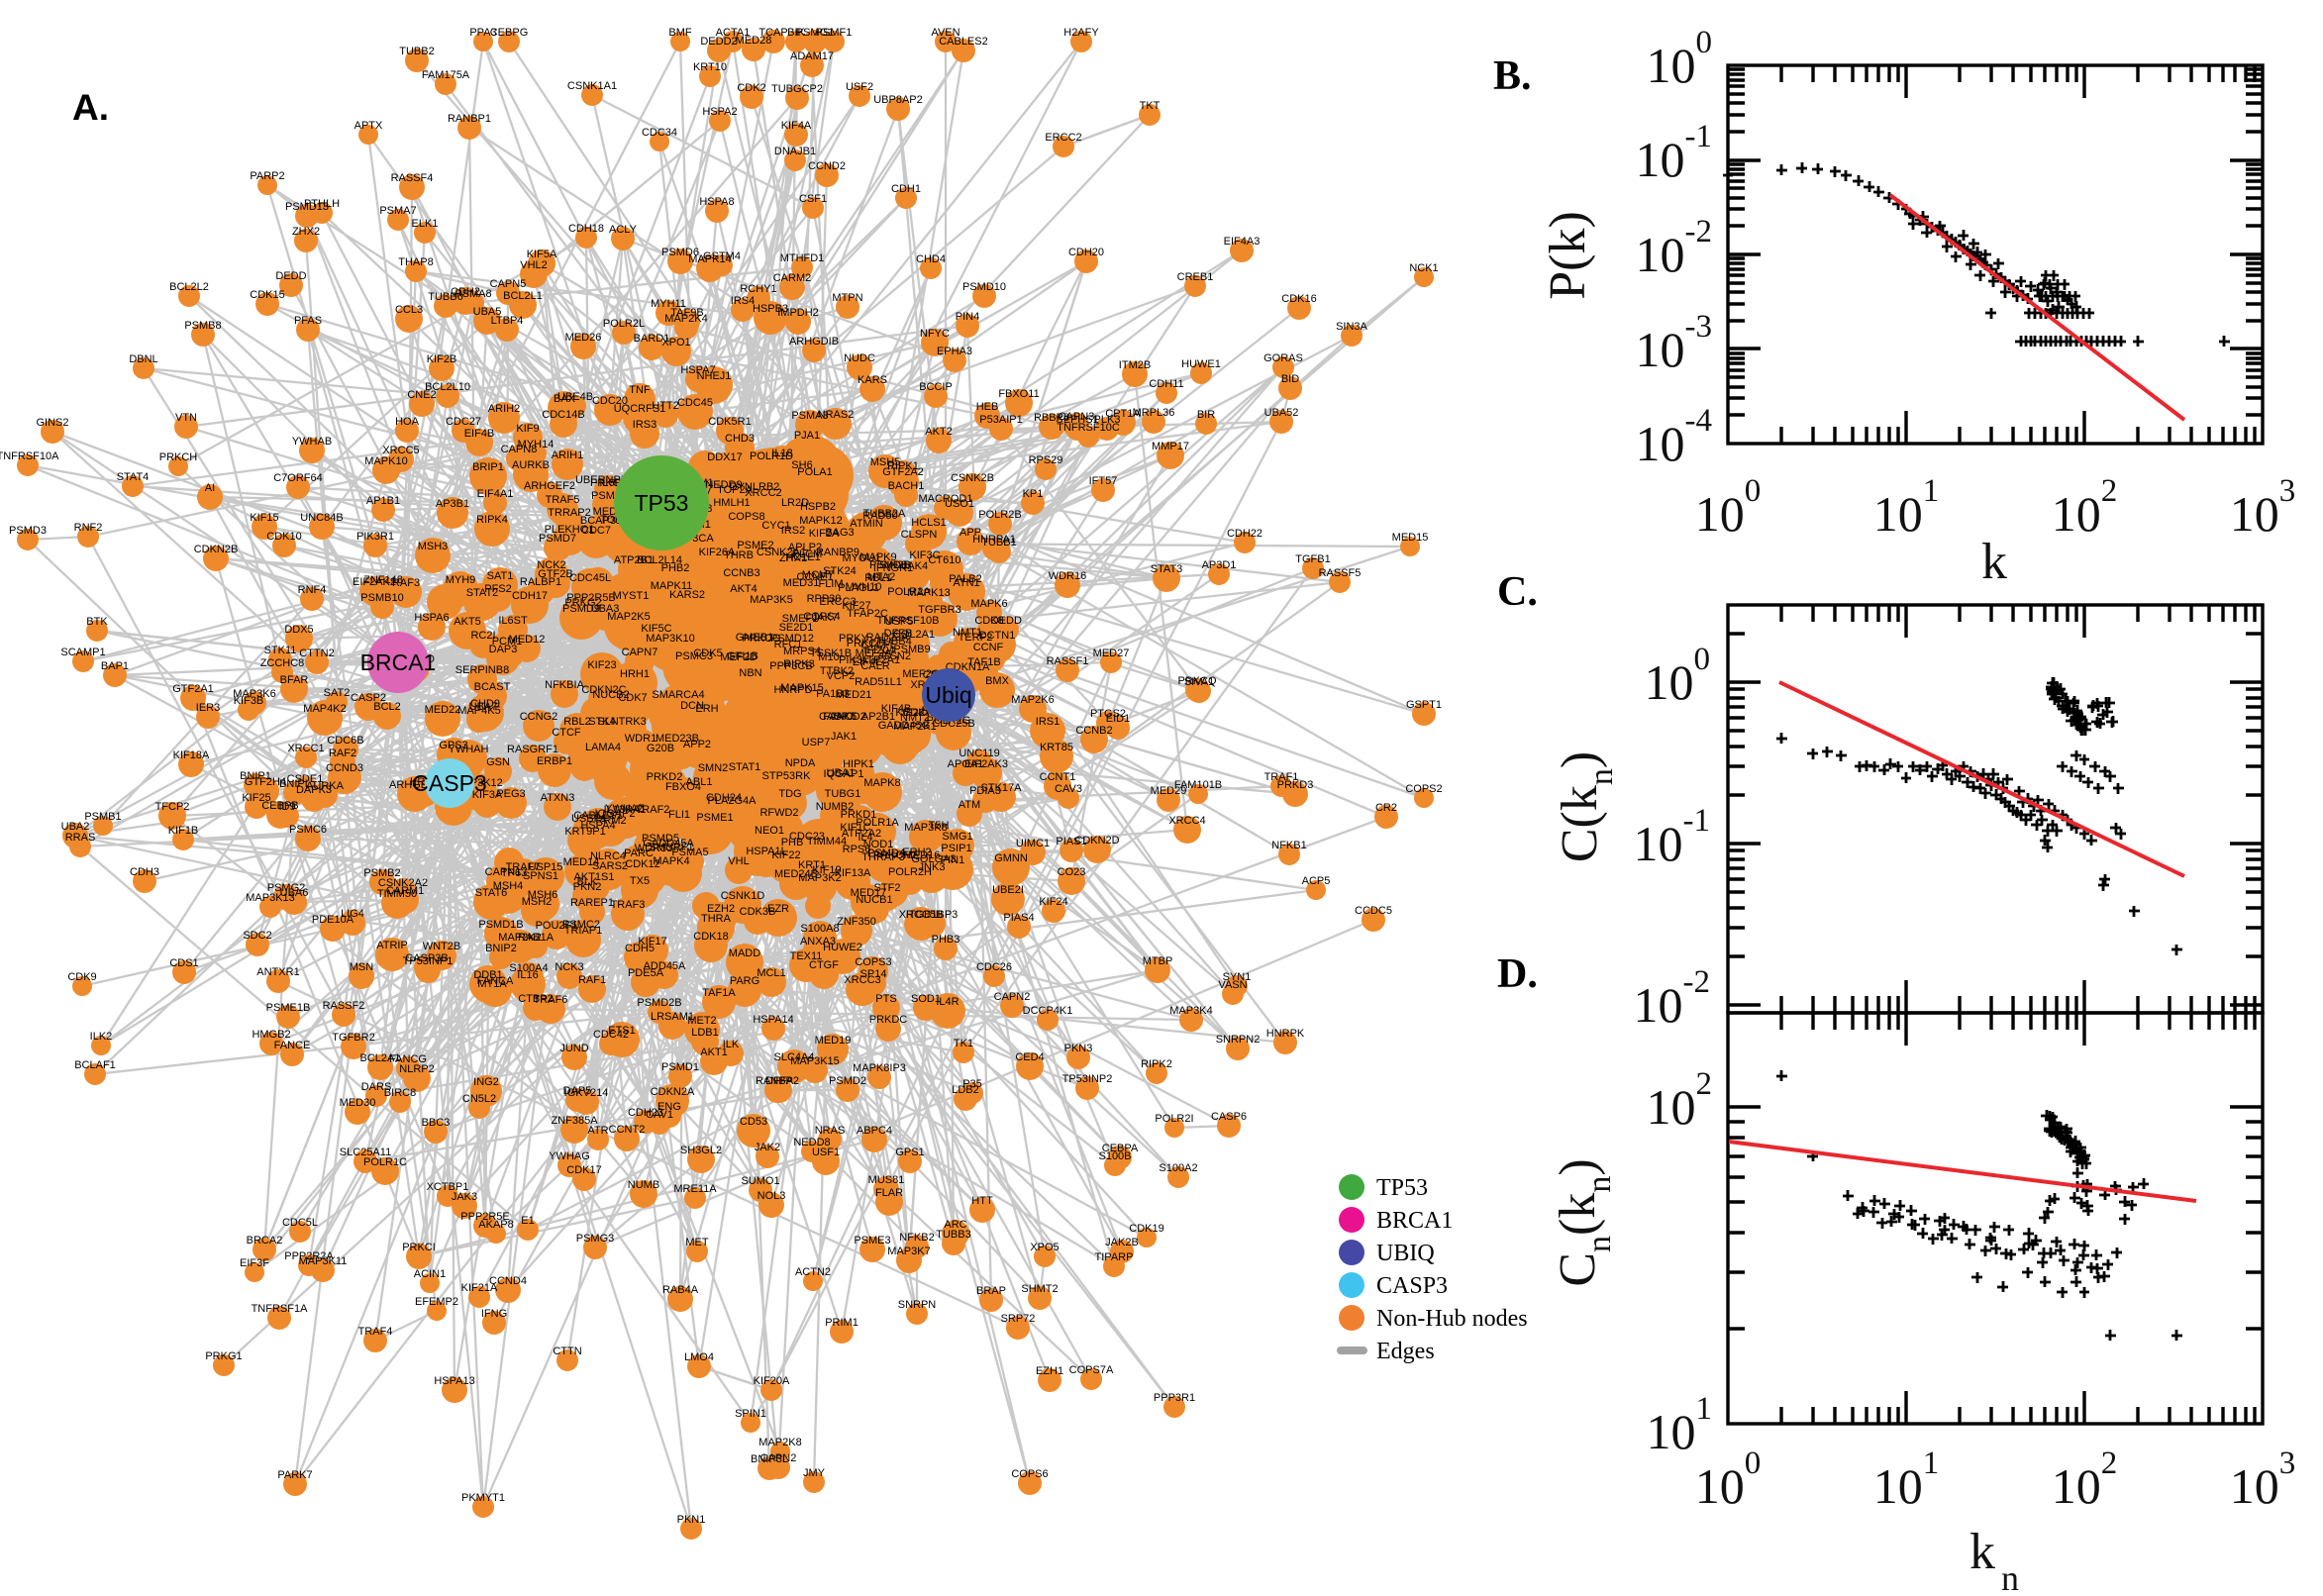 The image size is (2323, 1596). Describe the element at coordinates (449, 783) in the screenshot. I see `svg-text: CASP3` at that location.